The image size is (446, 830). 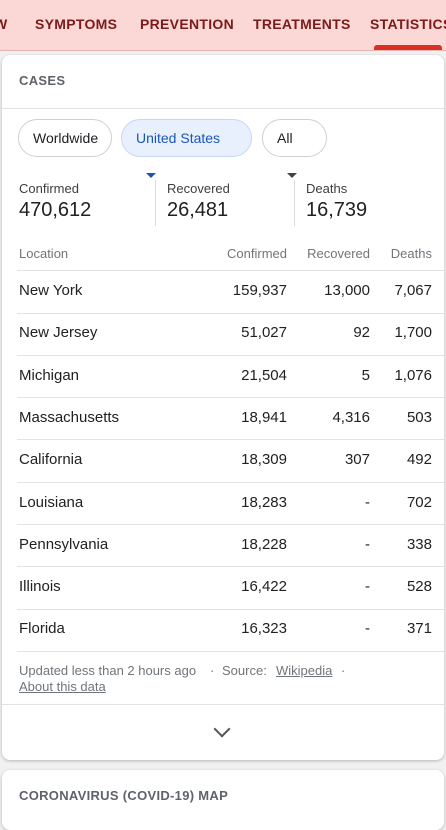 What do you see at coordinates (108, 670) in the screenshot?
I see `updated-text: Updated less than 2 hours ago` at bounding box center [108, 670].